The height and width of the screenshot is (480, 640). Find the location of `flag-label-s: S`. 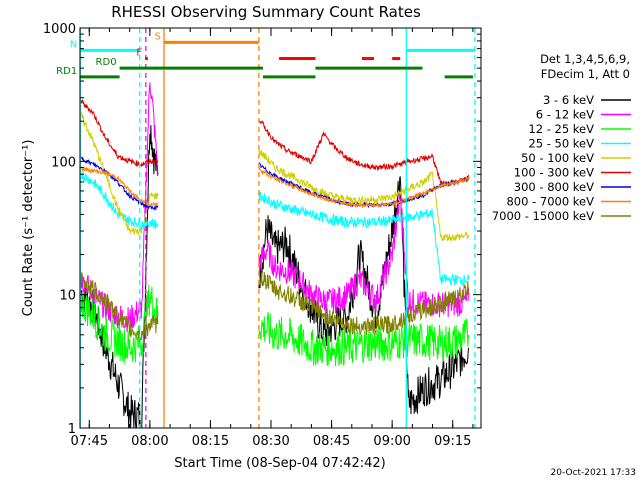

flag-label-s: S is located at coordinates (158, 36).